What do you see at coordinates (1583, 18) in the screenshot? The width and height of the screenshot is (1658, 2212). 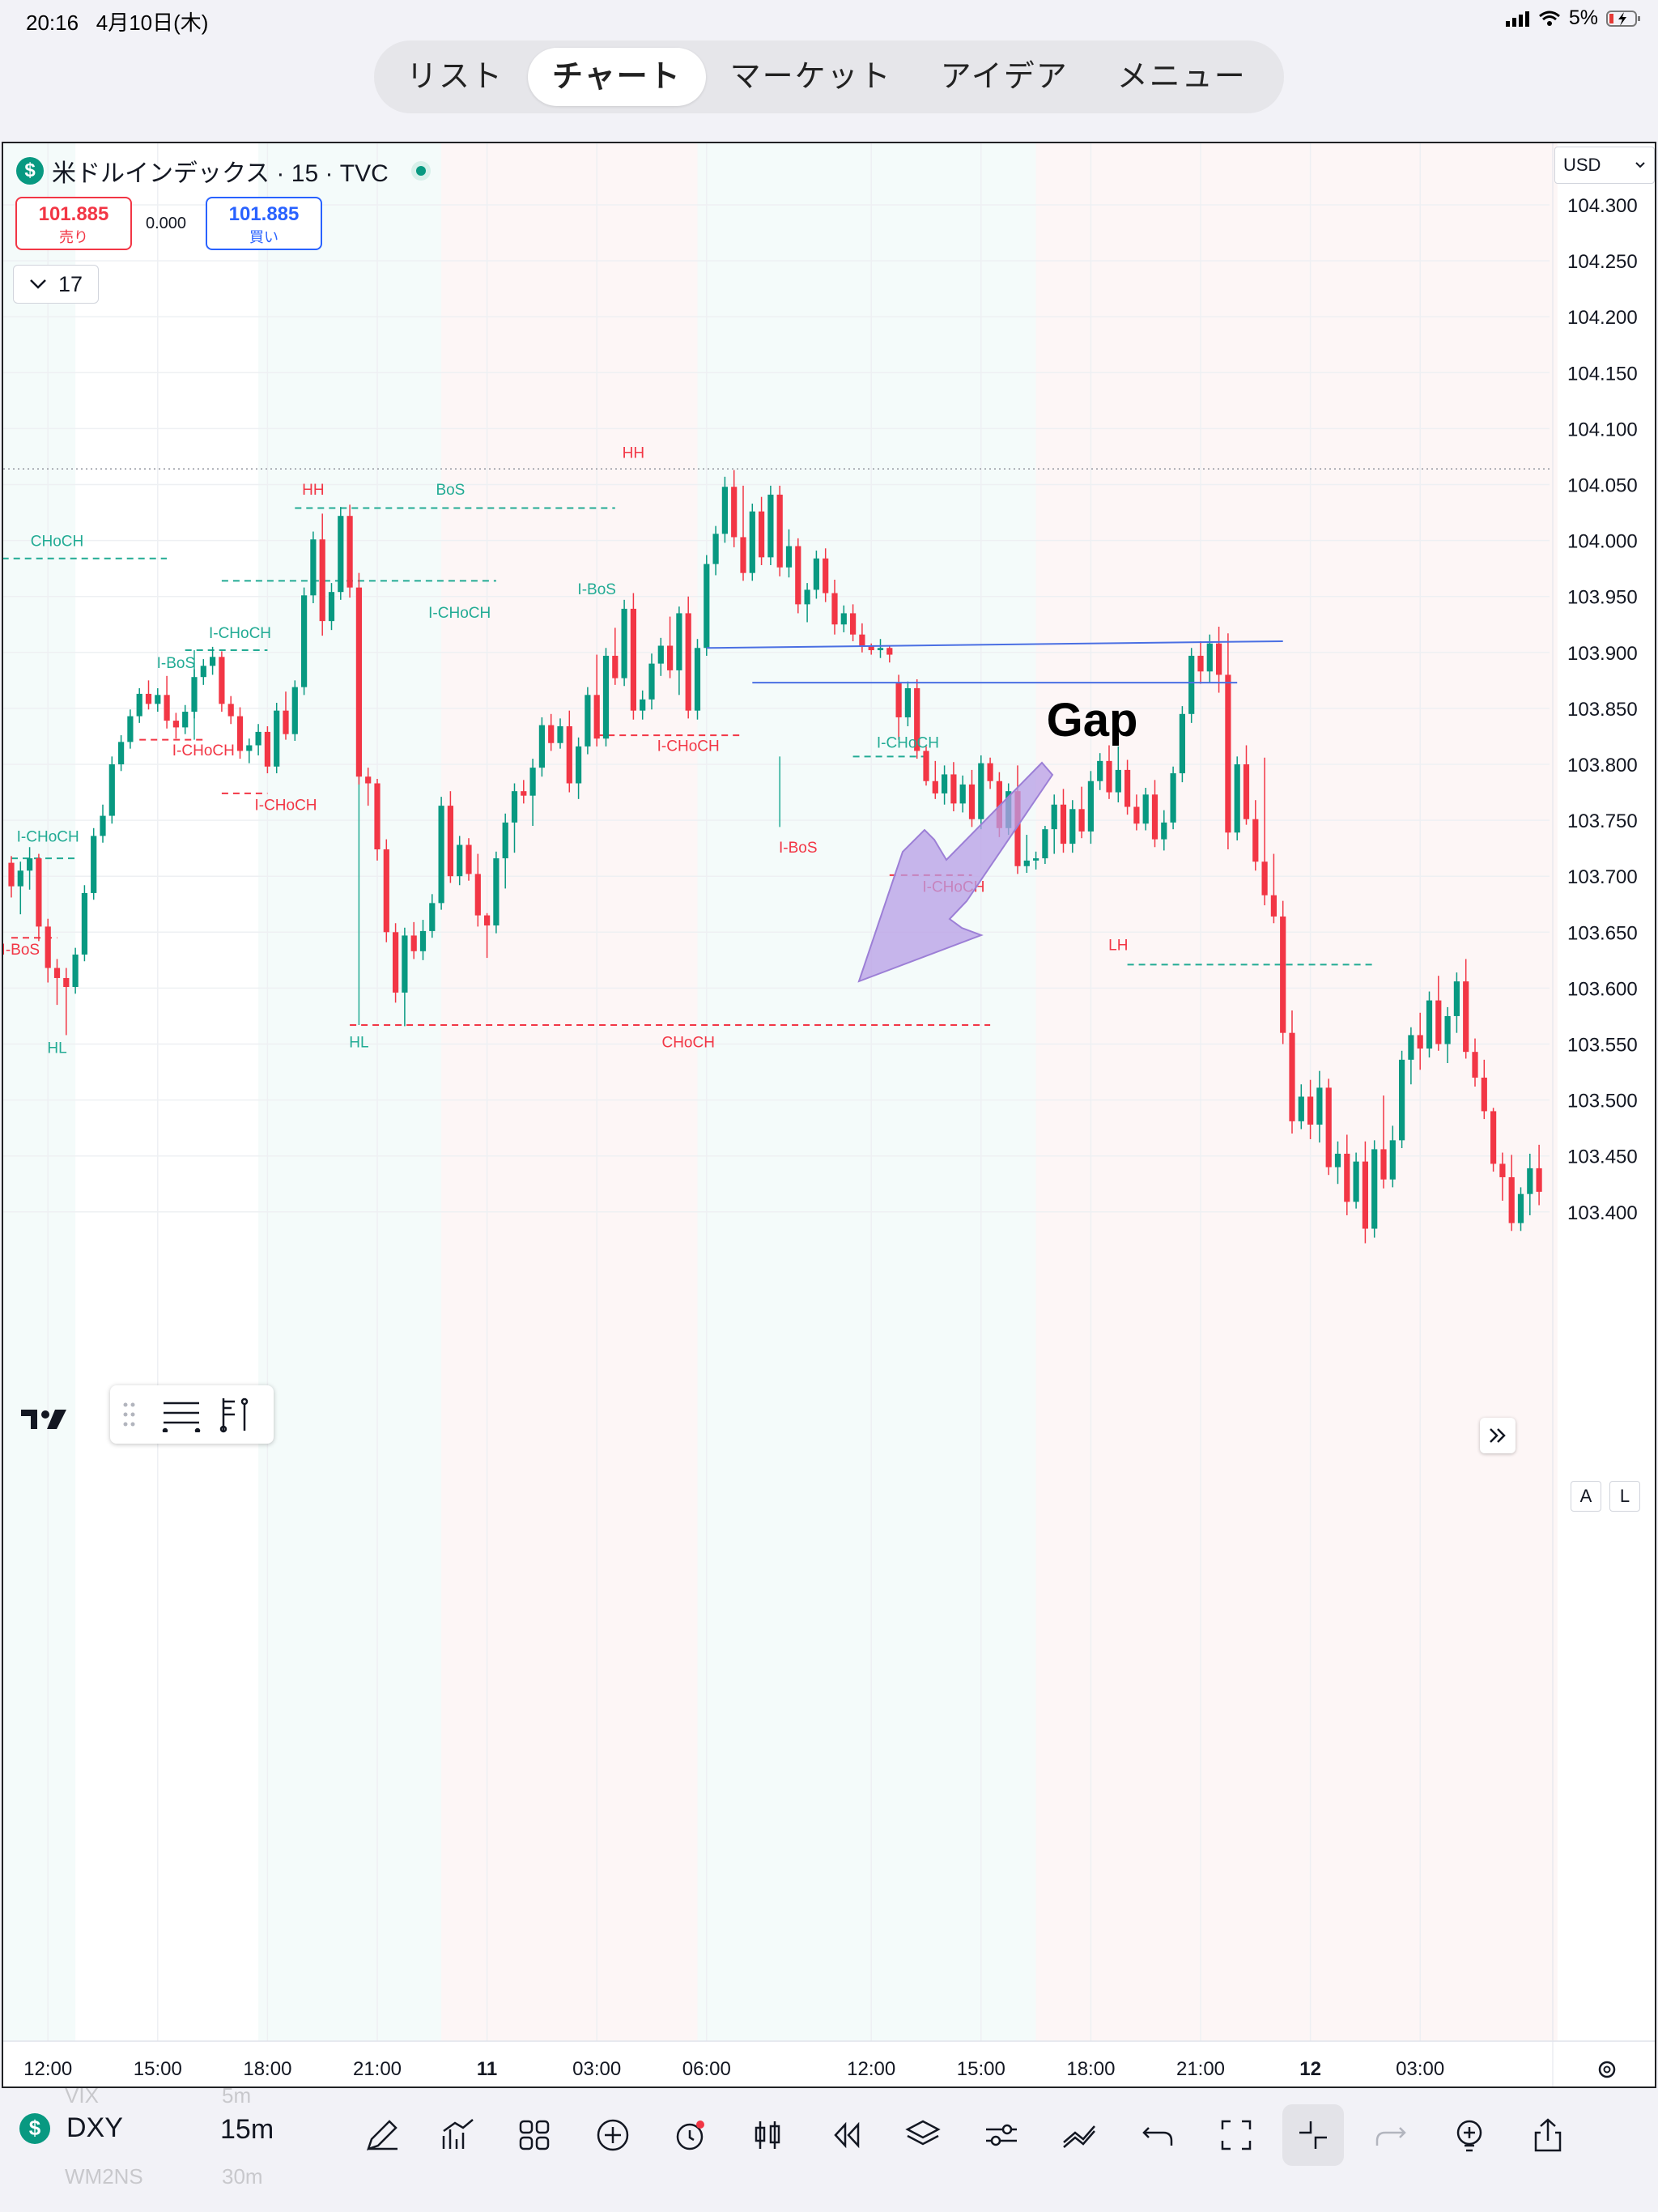 I see `battery-percent: 5%` at bounding box center [1583, 18].